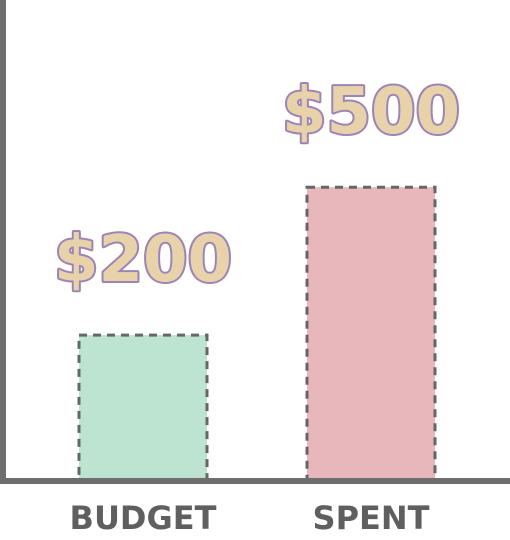  What do you see at coordinates (371, 333) in the screenshot?
I see `bar-spent` at bounding box center [371, 333].